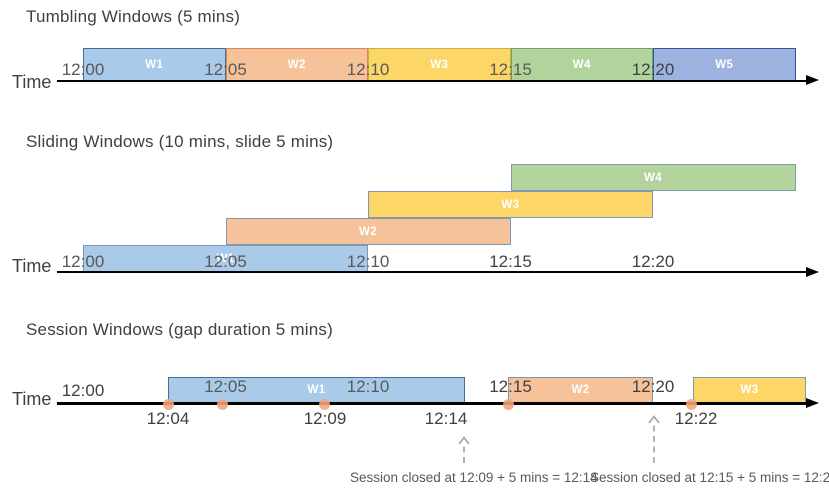 The width and height of the screenshot is (829, 498). Describe the element at coordinates (696, 418) in the screenshot. I see `event-time-label-12-22: 12:22` at that location.